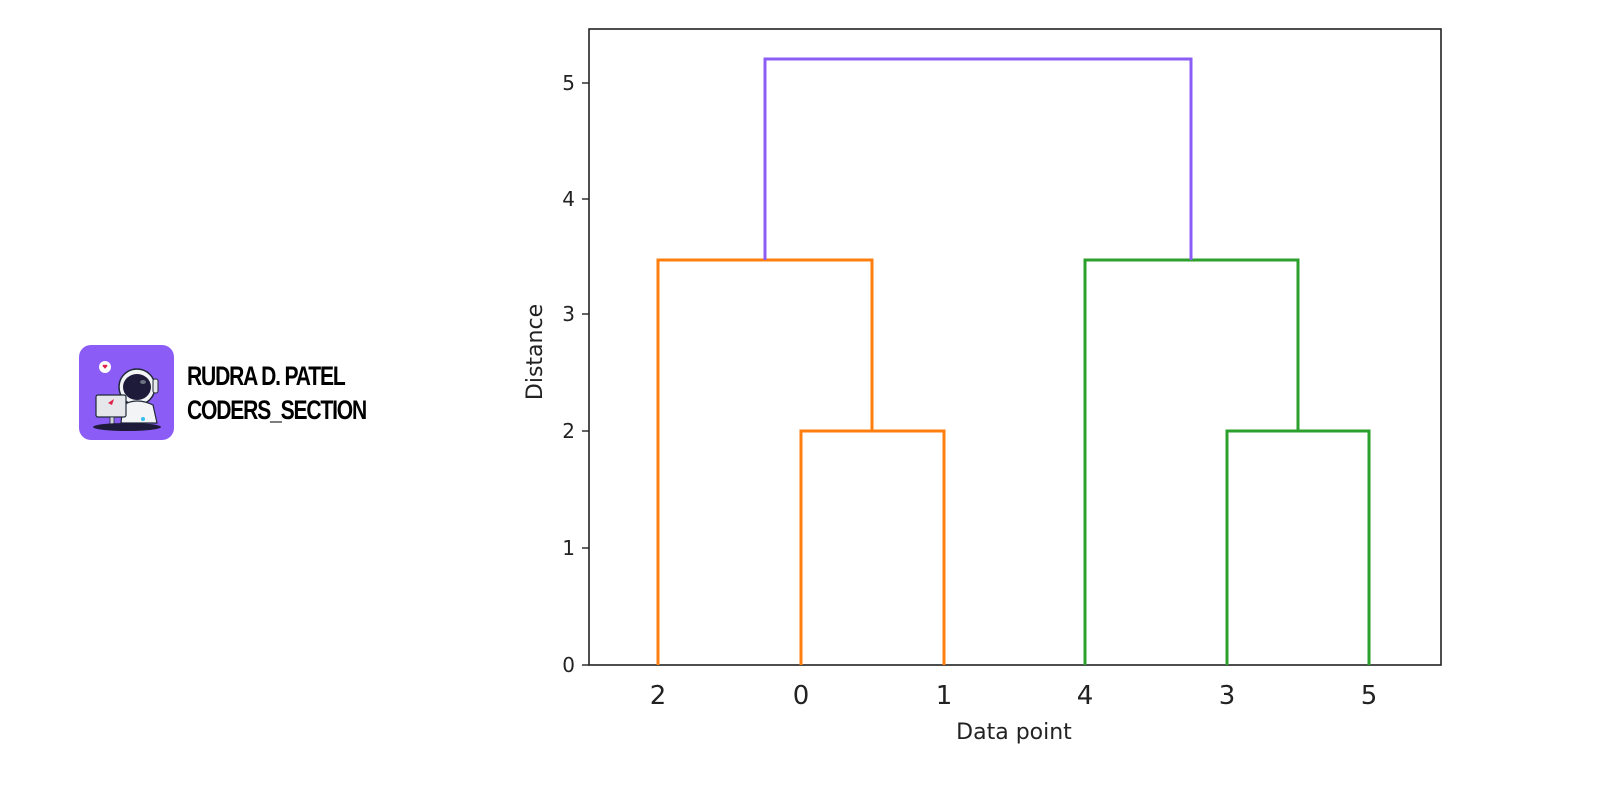 This screenshot has width=1600, height=800. What do you see at coordinates (568, 431) in the screenshot?
I see `y-tick-2: 2` at bounding box center [568, 431].